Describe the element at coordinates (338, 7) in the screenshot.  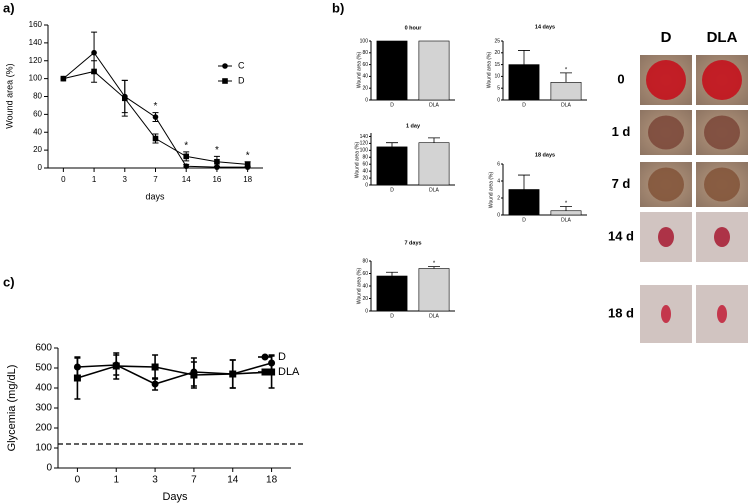
I see `panel-label: b)` at that location.